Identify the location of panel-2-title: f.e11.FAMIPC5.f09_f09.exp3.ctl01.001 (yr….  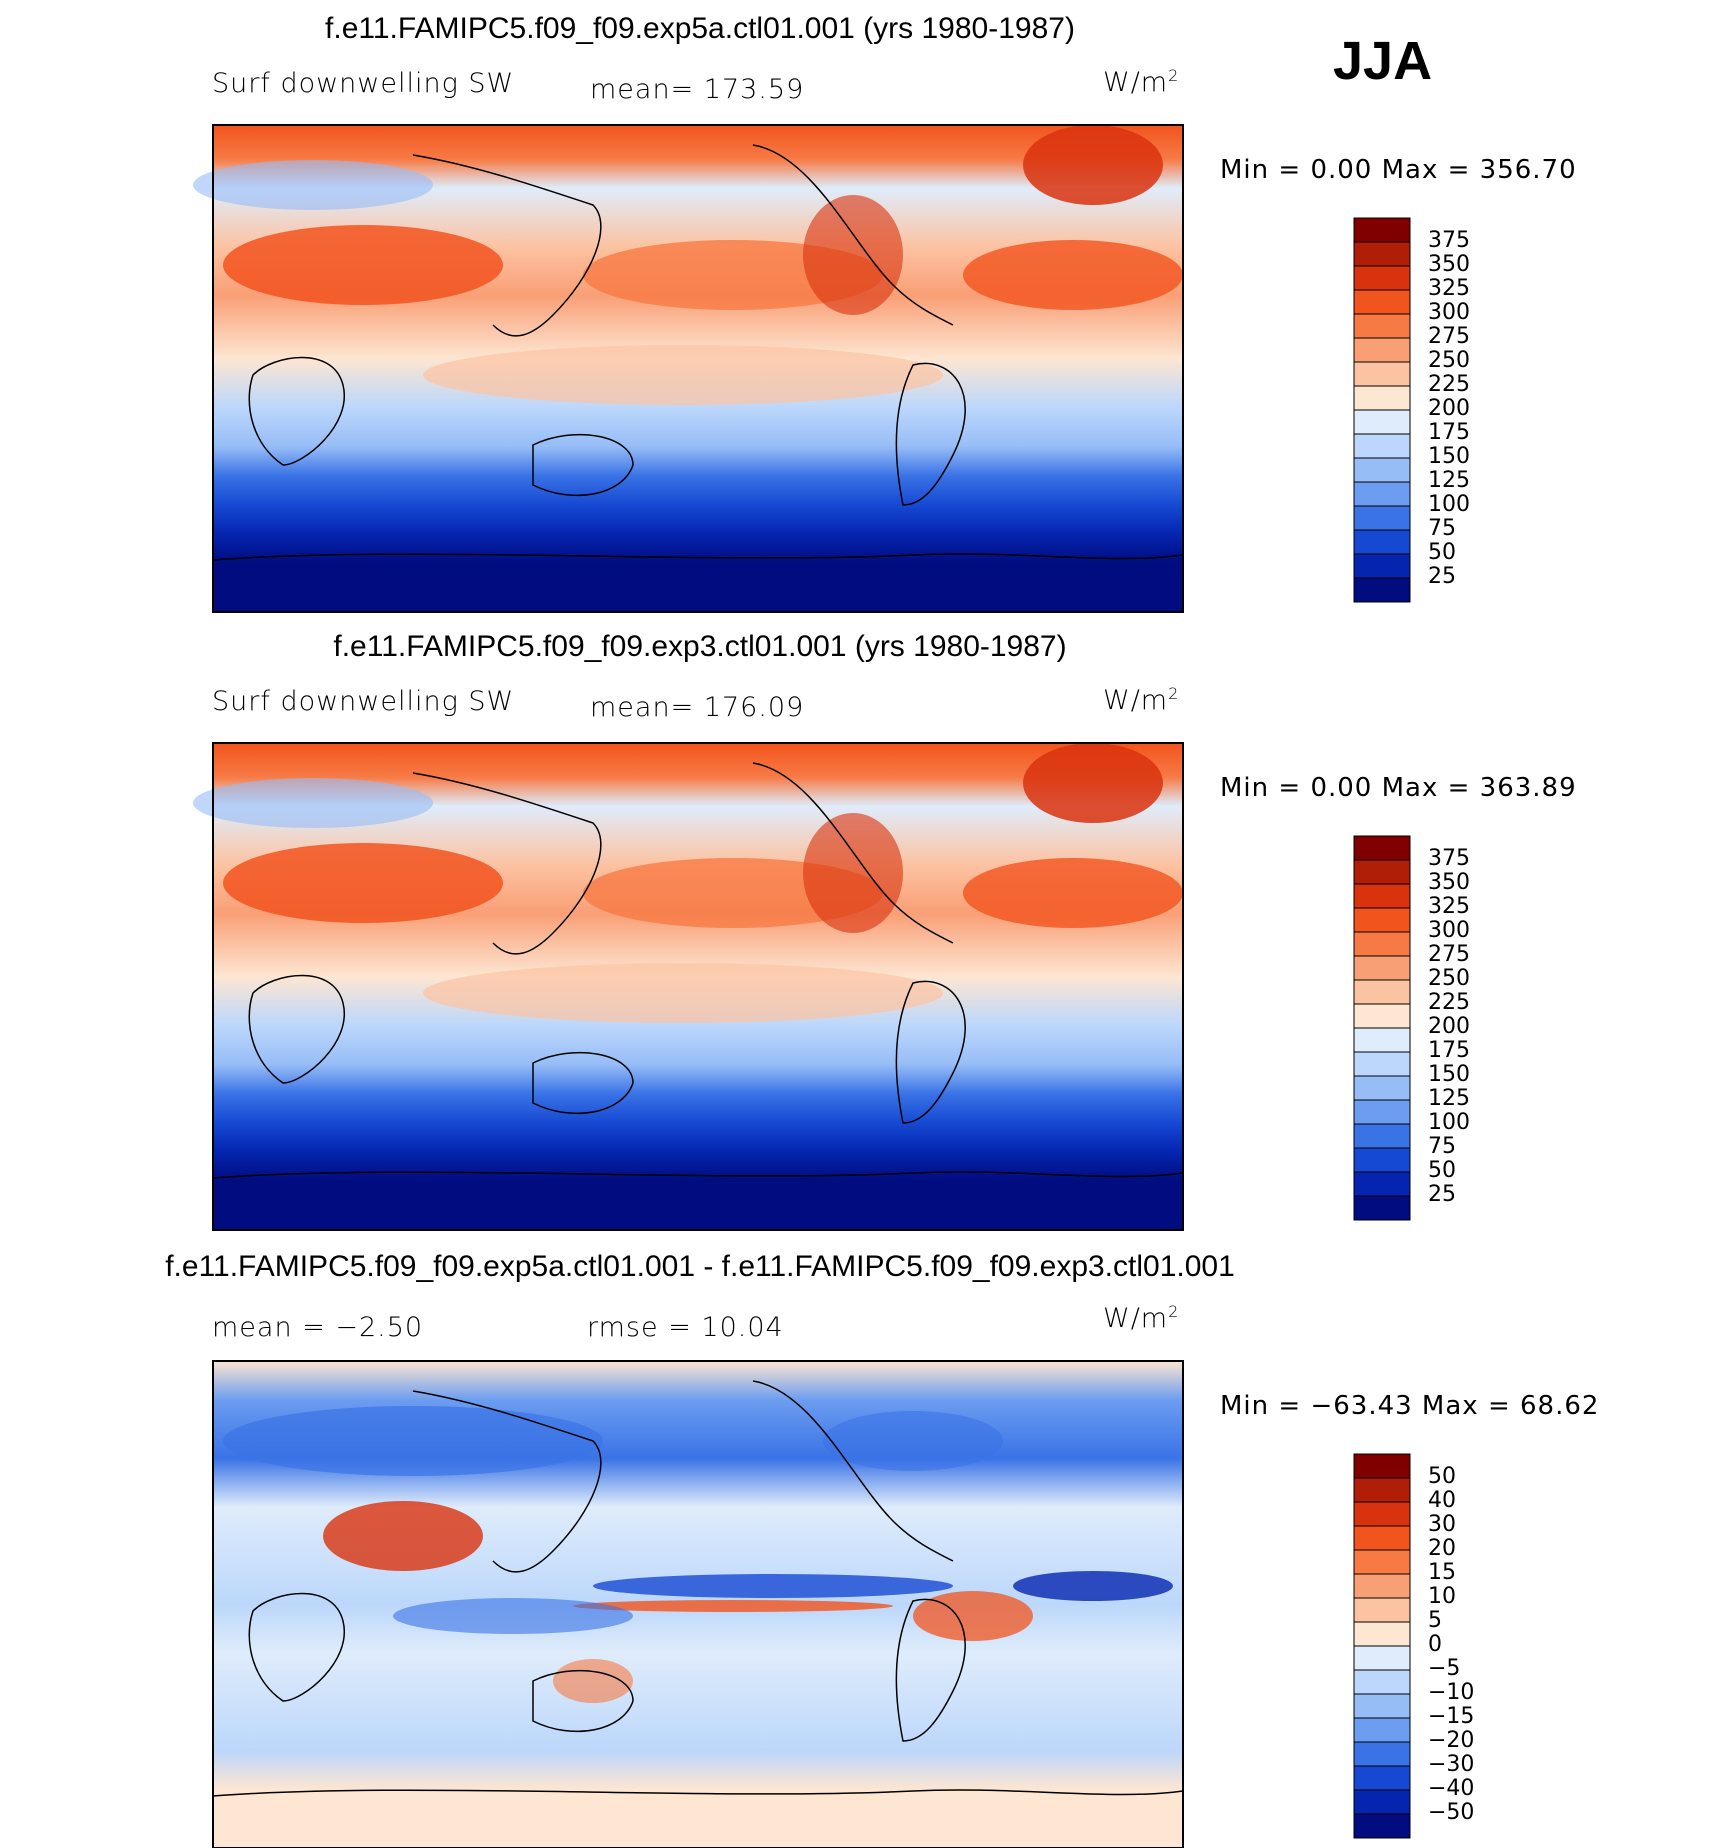
(700, 646).